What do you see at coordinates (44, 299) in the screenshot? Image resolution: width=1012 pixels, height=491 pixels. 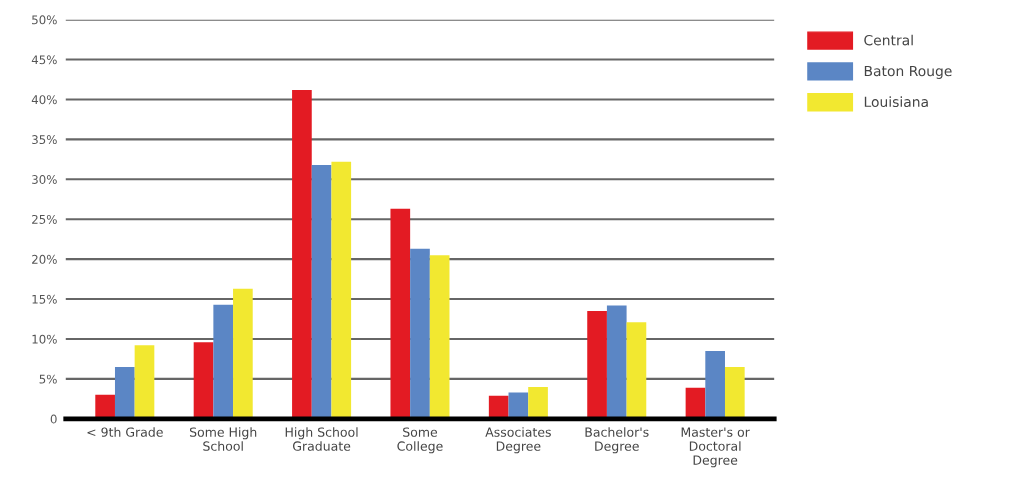 I see `y-tick-label: 15%` at bounding box center [44, 299].